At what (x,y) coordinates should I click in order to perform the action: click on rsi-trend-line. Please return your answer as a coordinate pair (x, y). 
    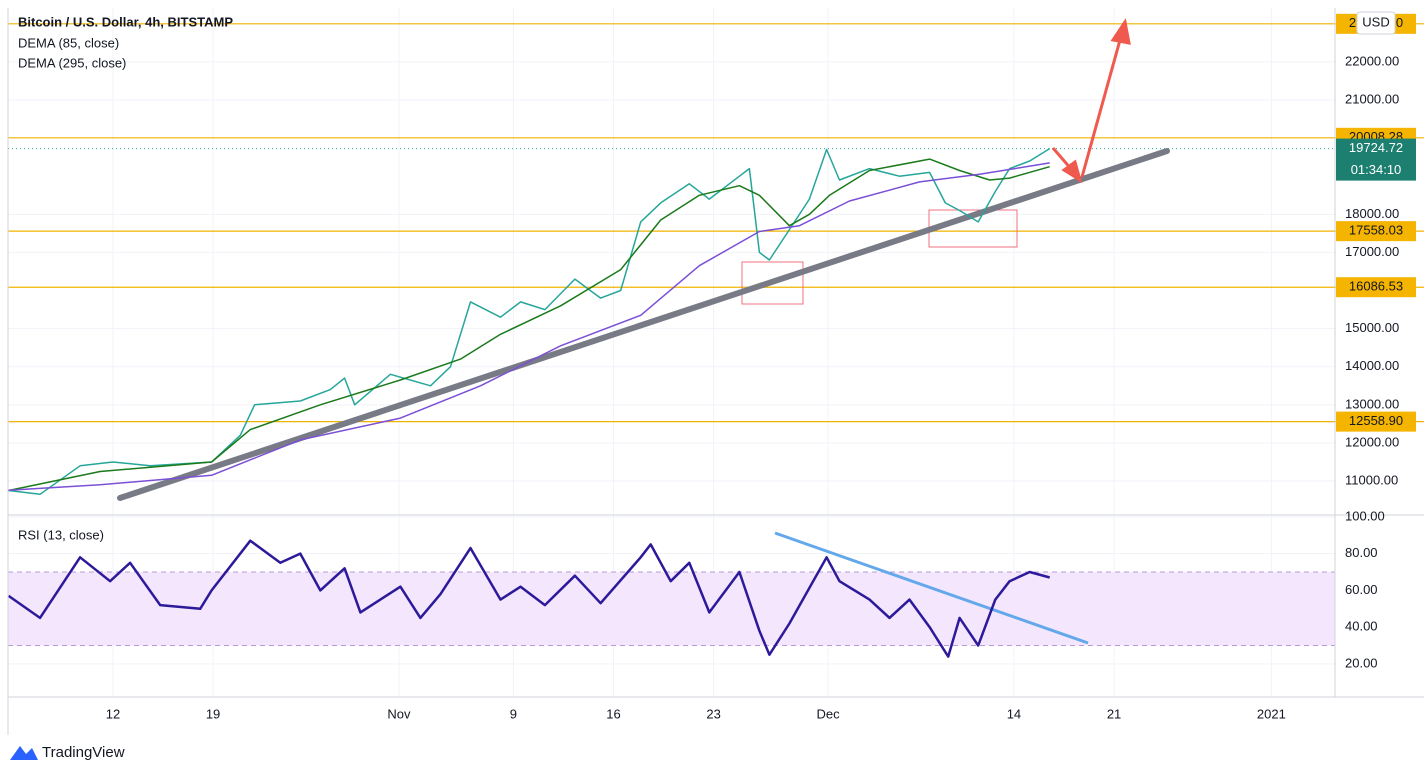
    Looking at the image, I should click on (931, 588).